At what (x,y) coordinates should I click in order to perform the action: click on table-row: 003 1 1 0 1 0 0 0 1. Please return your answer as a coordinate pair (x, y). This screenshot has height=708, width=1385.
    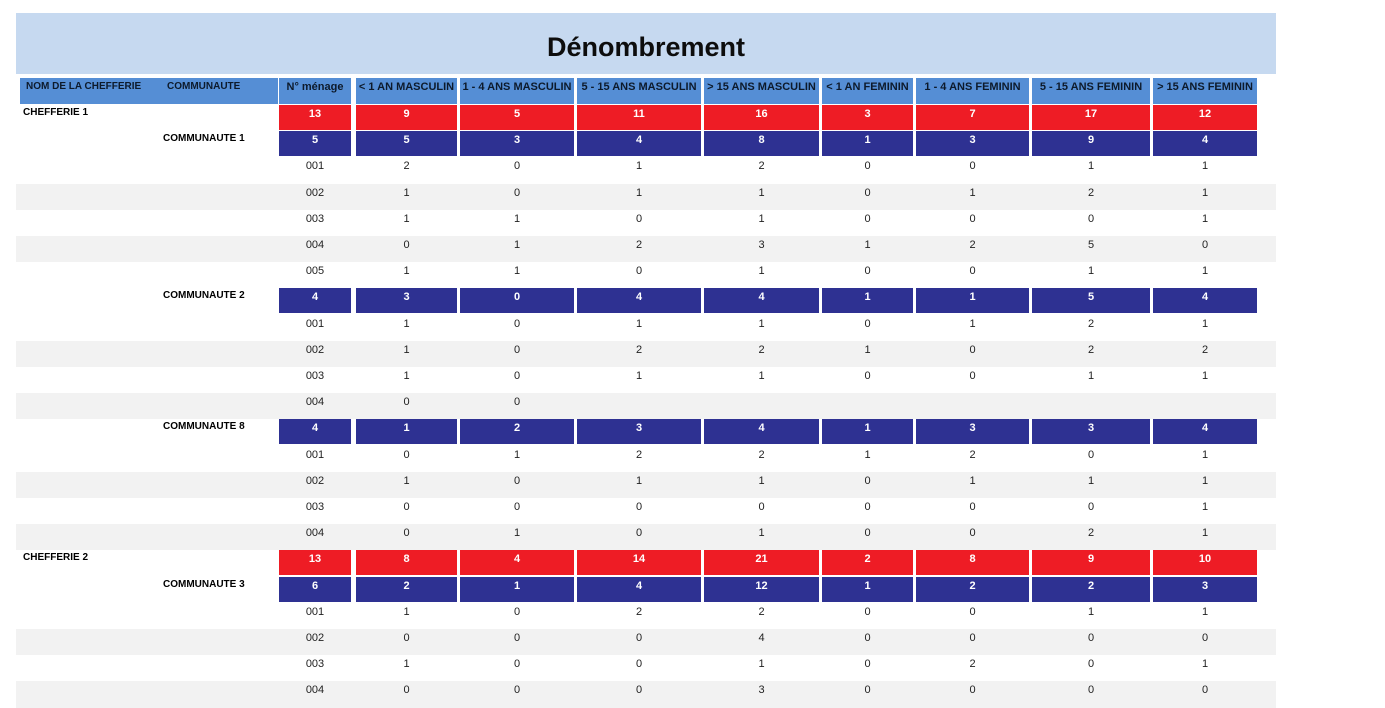
    Looking at the image, I should click on (646, 223).